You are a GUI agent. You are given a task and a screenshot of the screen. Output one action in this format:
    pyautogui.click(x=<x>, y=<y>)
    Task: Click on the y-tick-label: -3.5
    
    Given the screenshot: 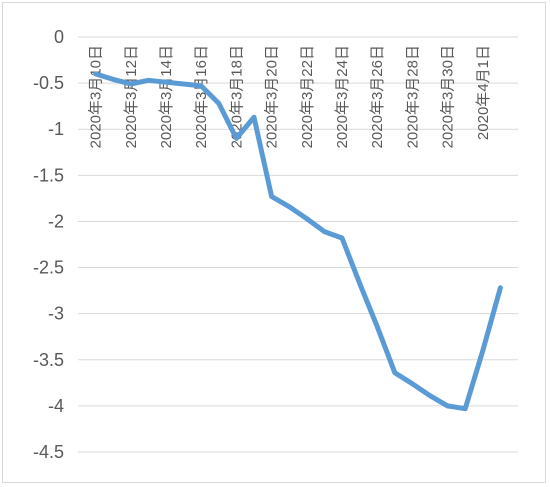 What is the action you would take?
    pyautogui.click(x=48, y=360)
    